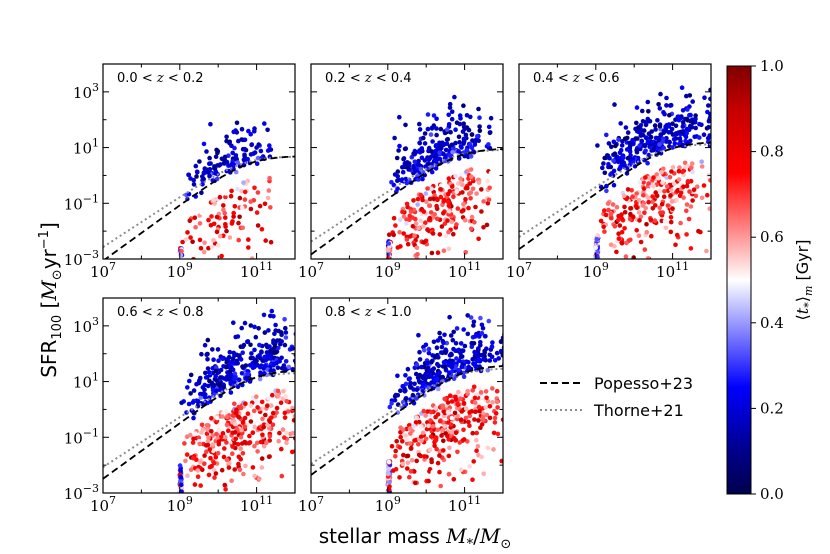 The width and height of the screenshot is (830, 554). What do you see at coordinates (160, 78) in the screenshot?
I see `panel-redshift-label: 0.0 < z < 0.2` at bounding box center [160, 78].